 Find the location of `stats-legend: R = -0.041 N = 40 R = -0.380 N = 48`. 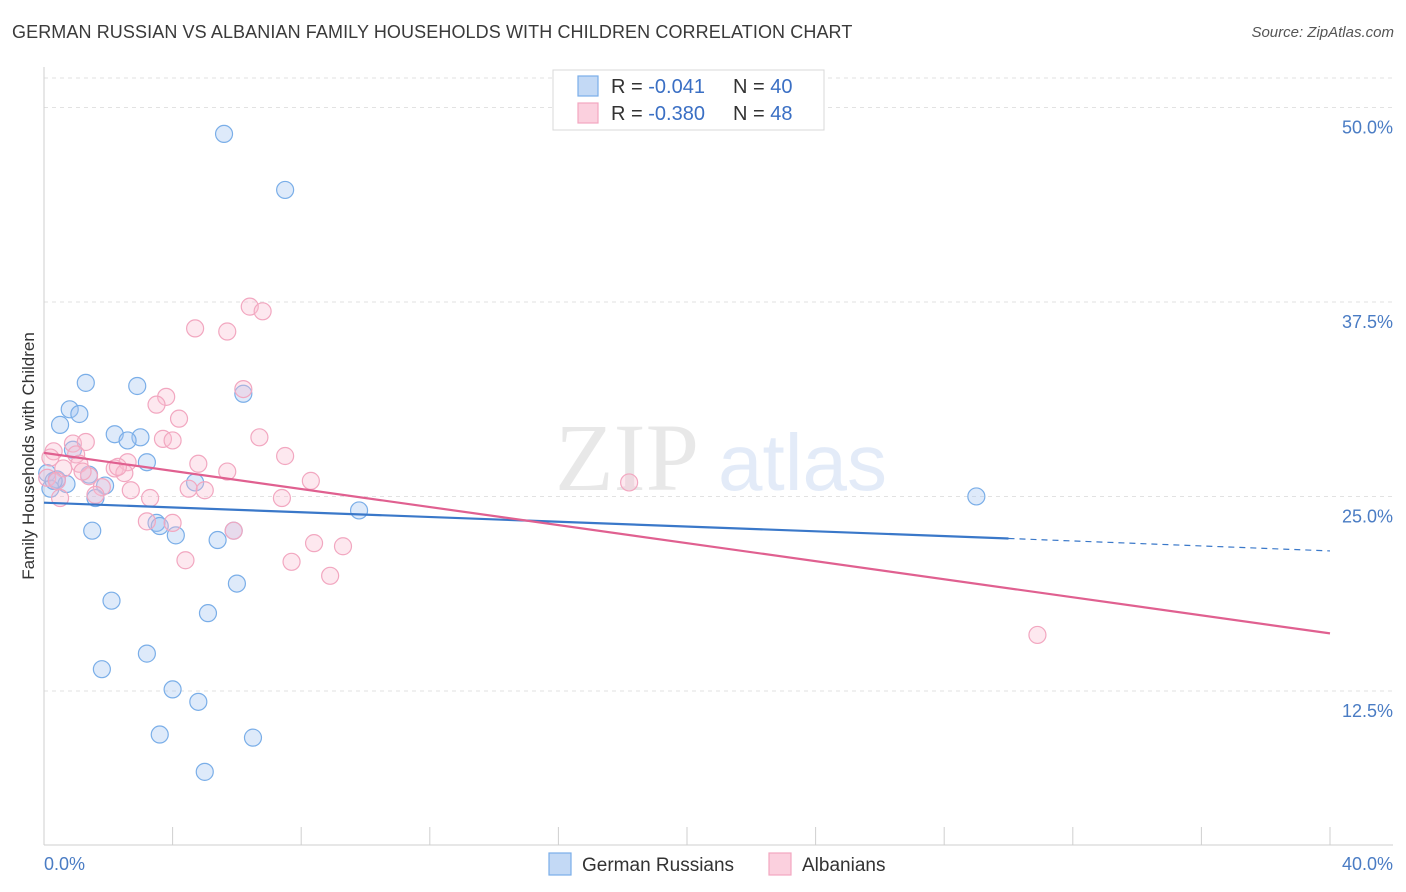

stats-legend: R = -0.041 N = 40 R = -0.380 N = 48 is located at coordinates (688, 100).